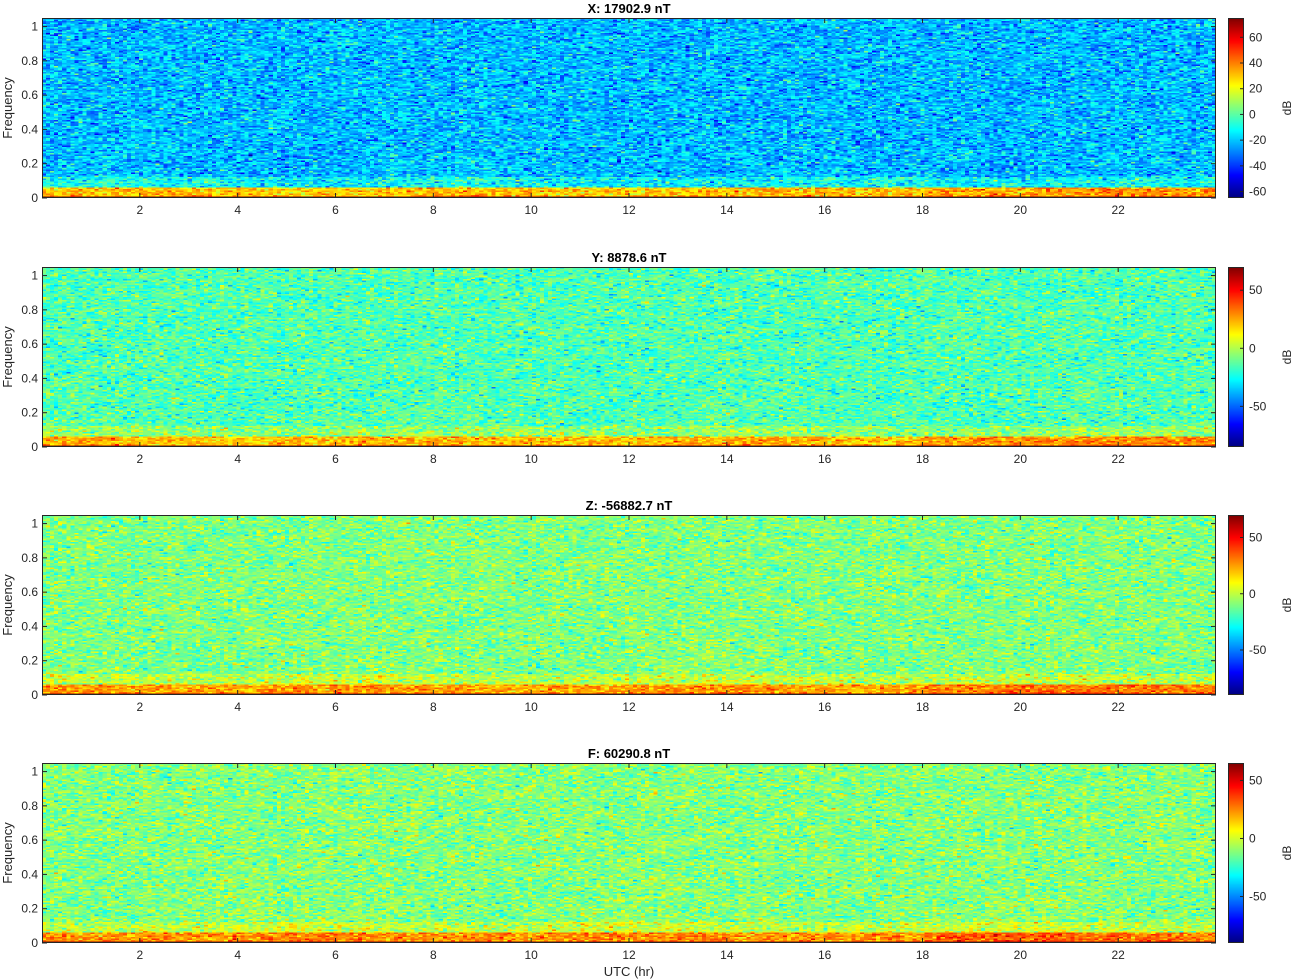  I want to click on plot-title: Z: -56882.7 nT, so click(629, 505).